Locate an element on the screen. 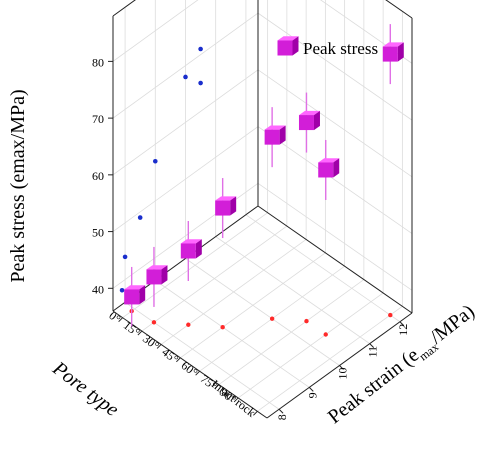 Image resolution: width=484 pixels, height=456 pixels. legend: Peak stress is located at coordinates (327, 47).